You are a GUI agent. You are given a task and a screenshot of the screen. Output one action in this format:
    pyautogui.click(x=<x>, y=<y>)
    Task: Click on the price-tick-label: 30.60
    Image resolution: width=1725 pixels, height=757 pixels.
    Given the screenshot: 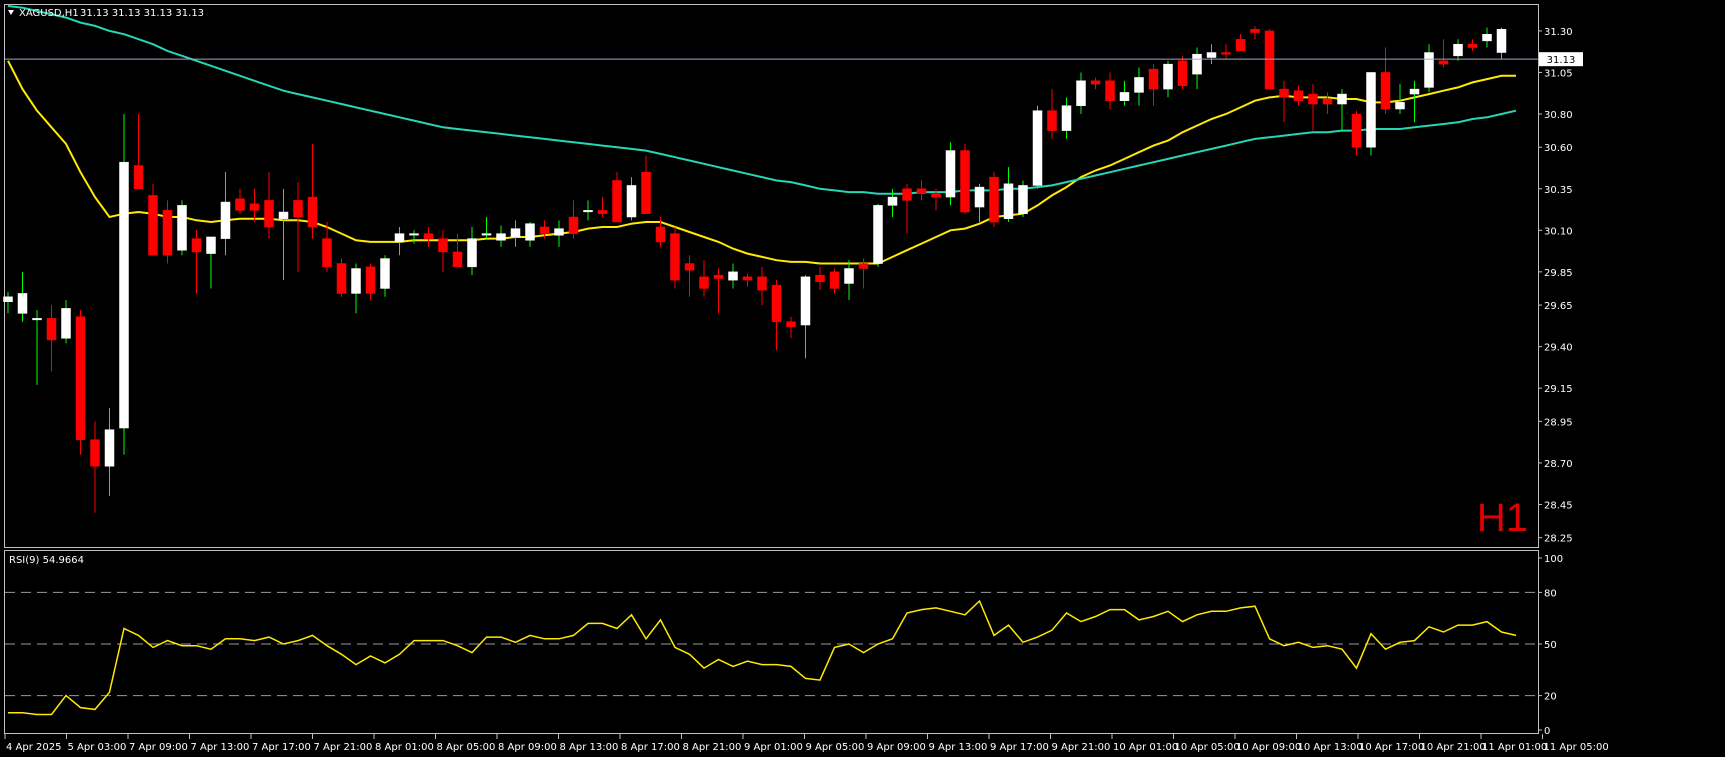 What is the action you would take?
    pyautogui.click(x=1558, y=148)
    